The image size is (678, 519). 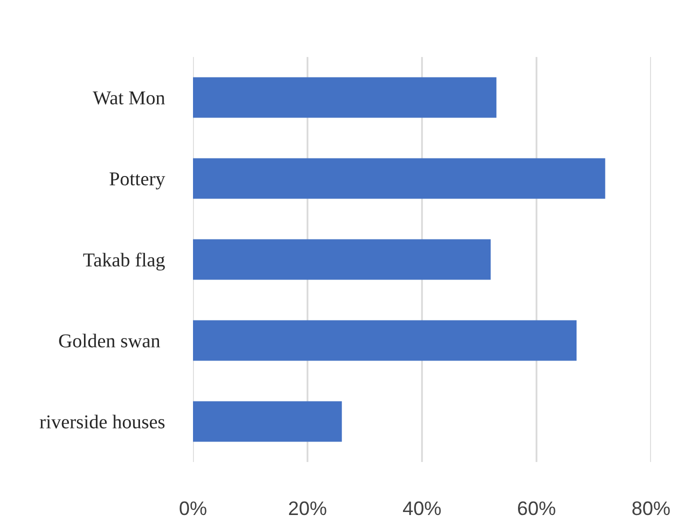 I want to click on y-tick-label: Takab flag, so click(x=124, y=261).